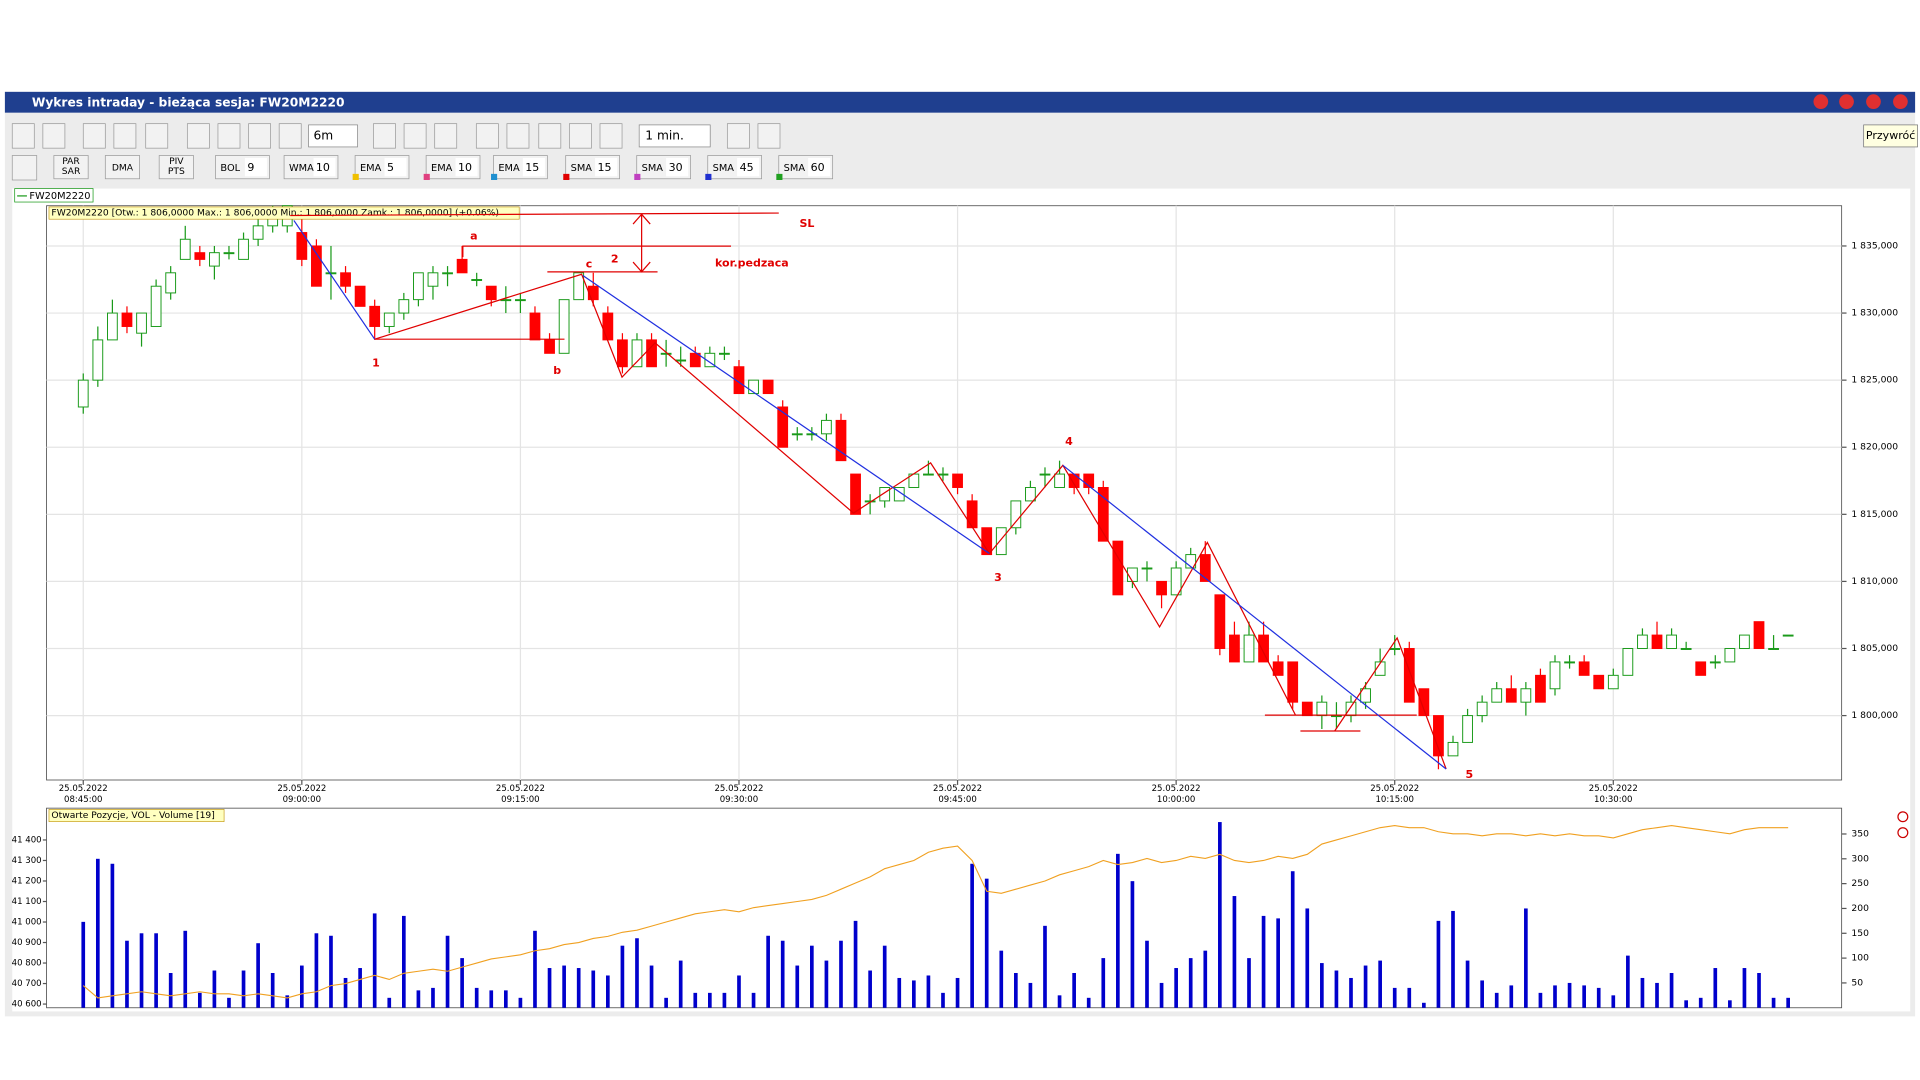 The width and height of the screenshot is (1920, 1080). What do you see at coordinates (54, 136) in the screenshot?
I see `save-button` at bounding box center [54, 136].